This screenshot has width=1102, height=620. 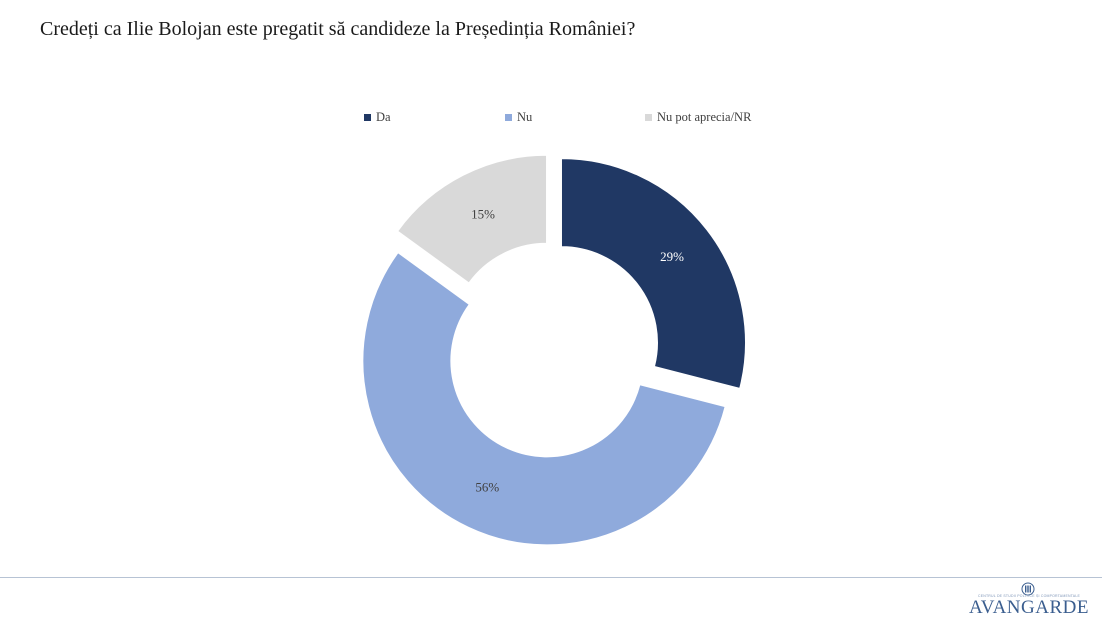 I want to click on footer-divider, so click(x=551, y=577).